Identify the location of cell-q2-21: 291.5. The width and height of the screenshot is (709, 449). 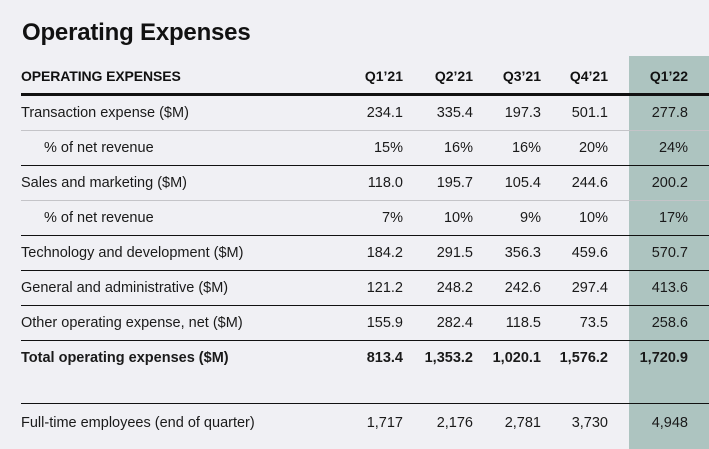
(438, 253).